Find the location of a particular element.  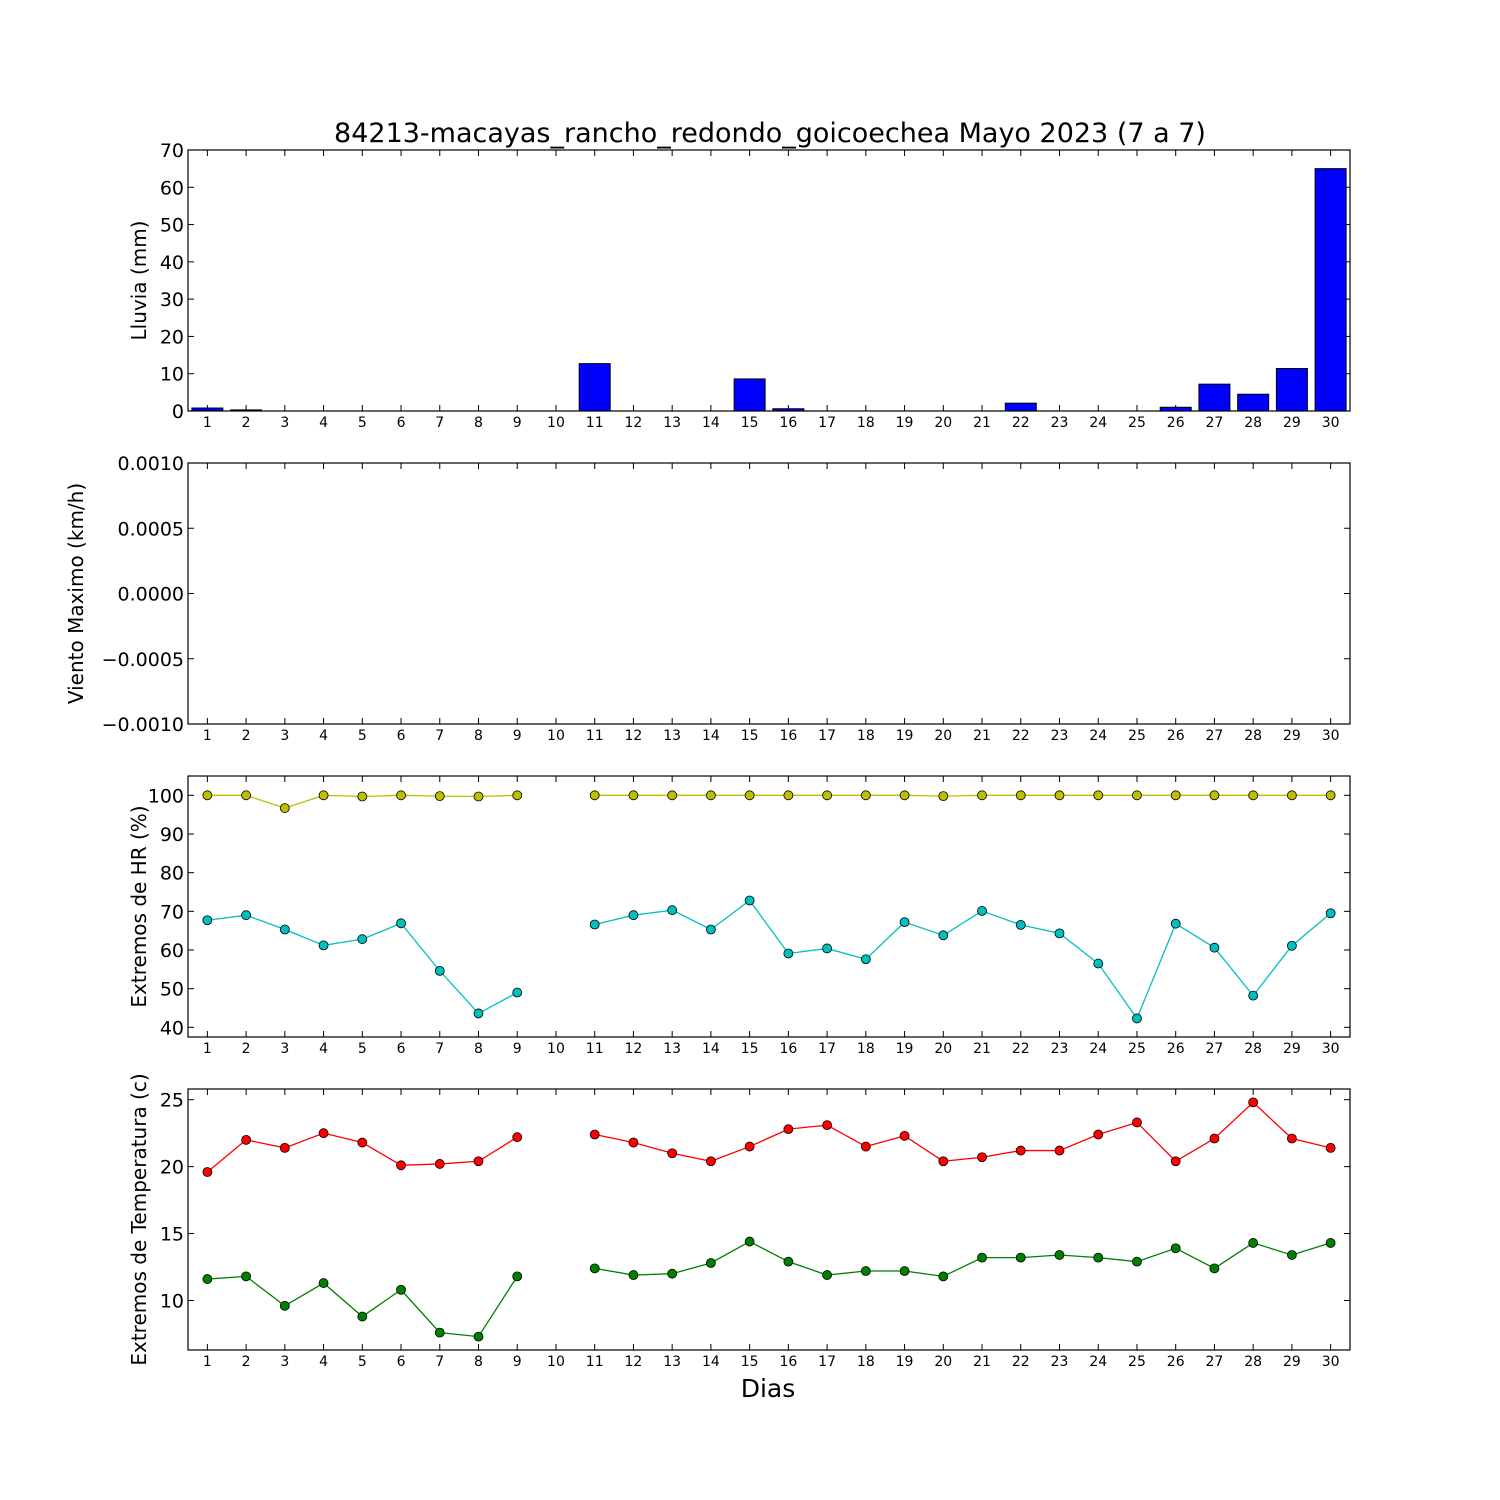

x-tick-label: 30 is located at coordinates (1331, 1049).